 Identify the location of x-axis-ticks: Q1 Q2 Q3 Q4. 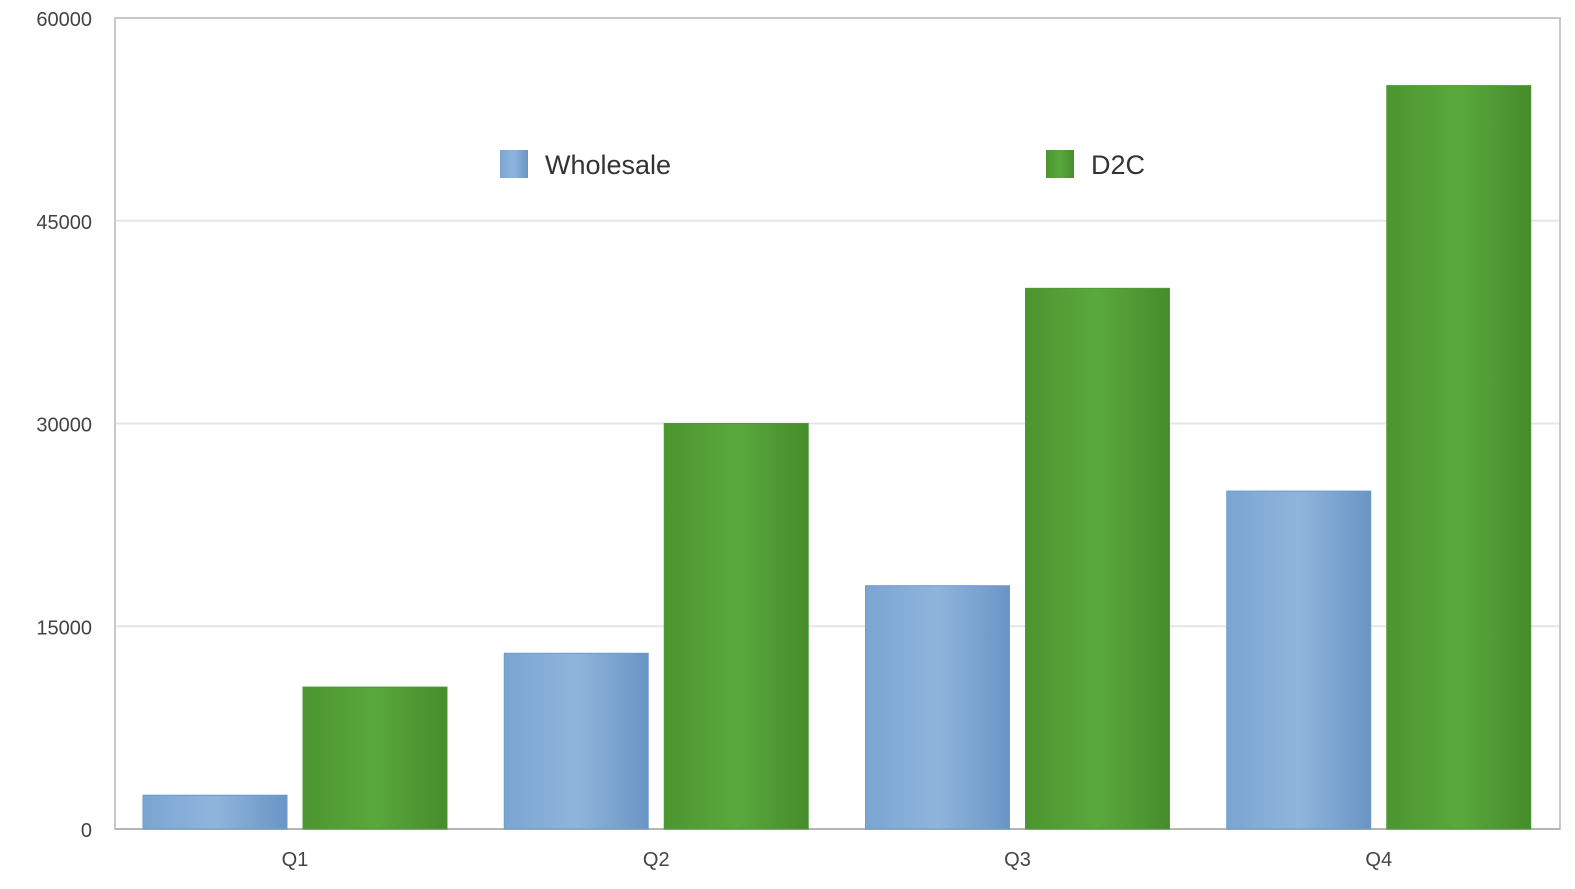
(837, 860).